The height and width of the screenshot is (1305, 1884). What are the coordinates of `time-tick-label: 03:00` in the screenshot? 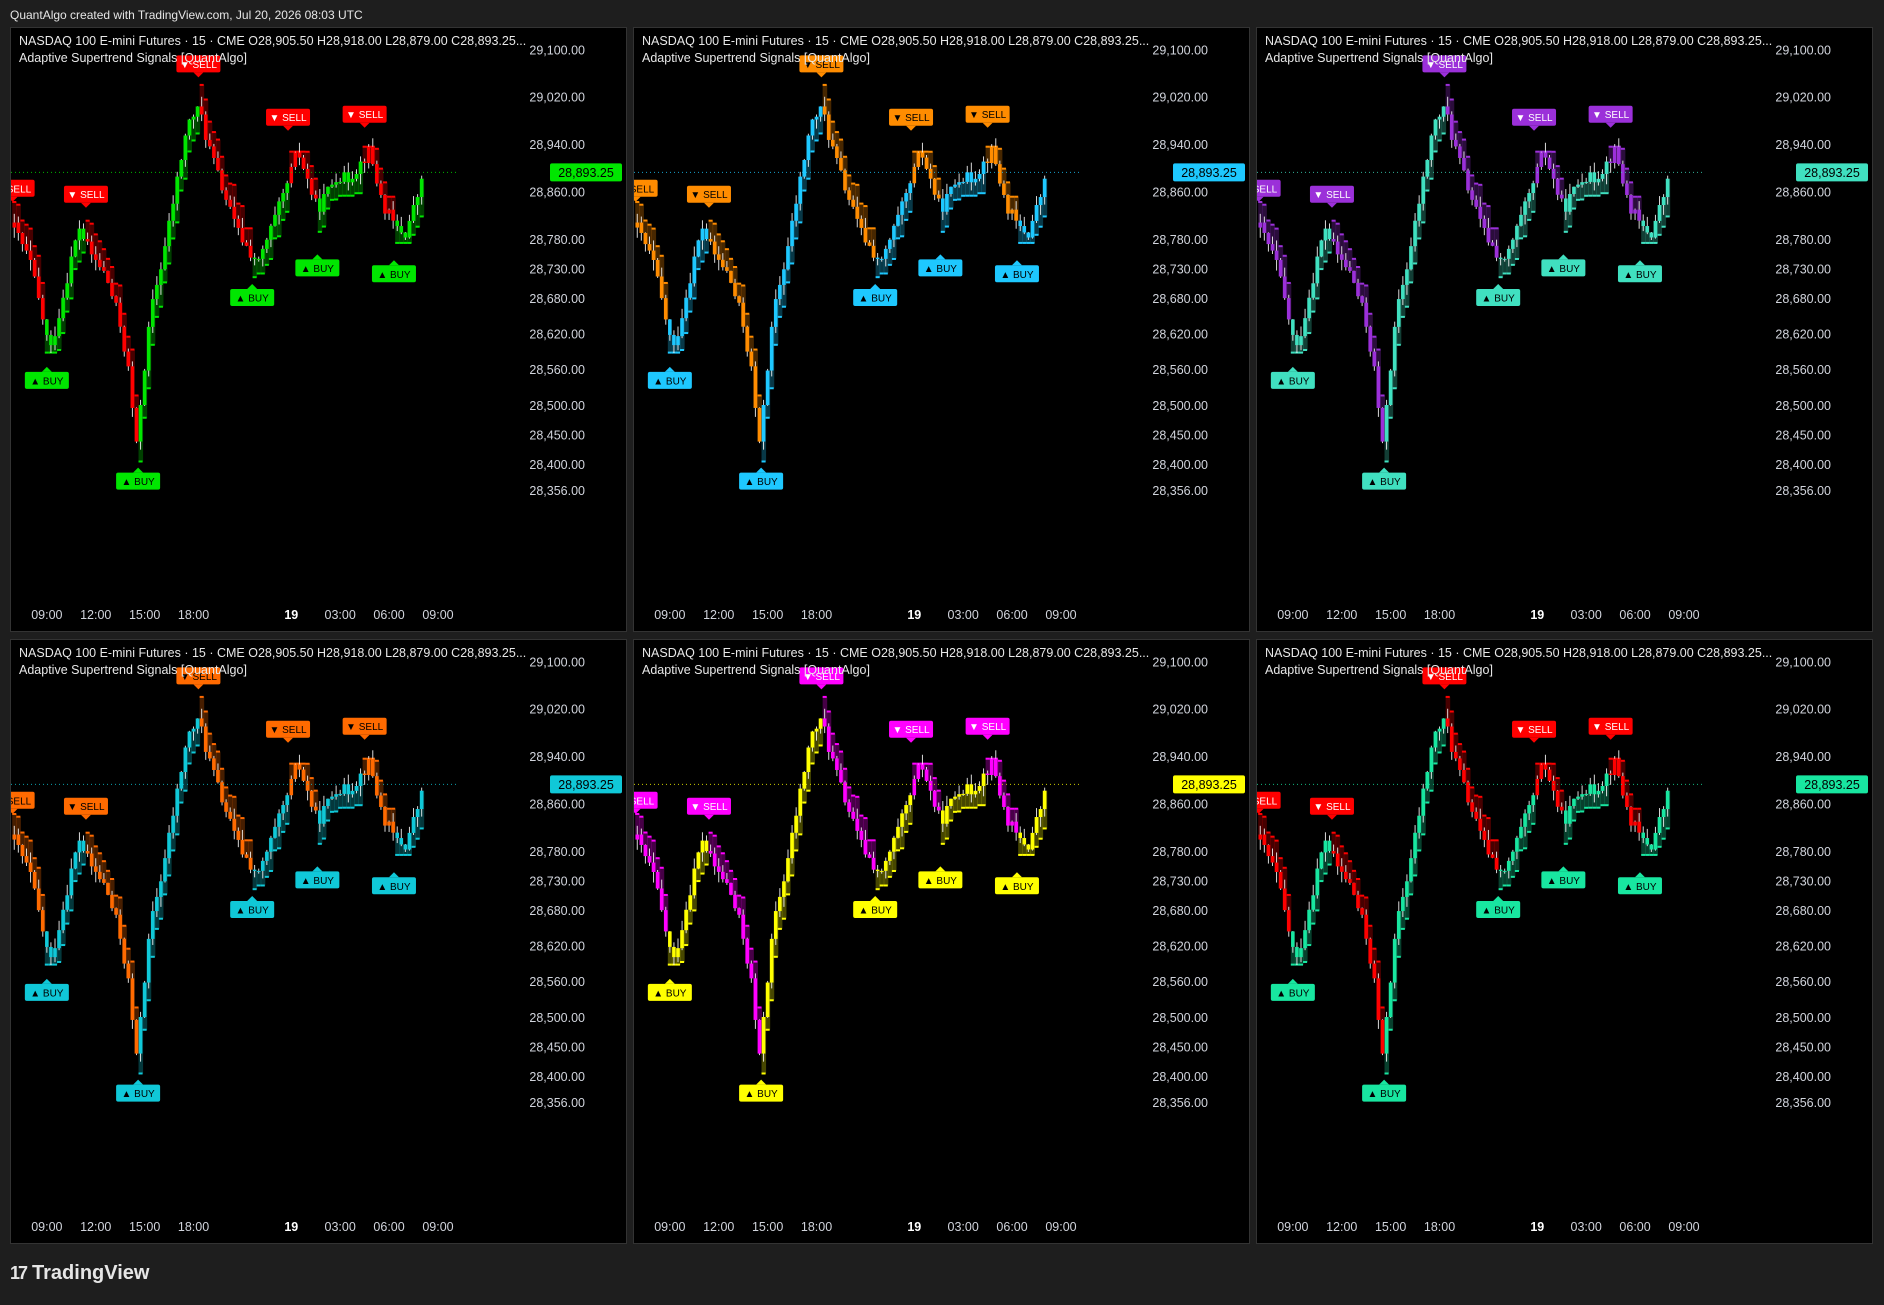 It's located at (340, 615).